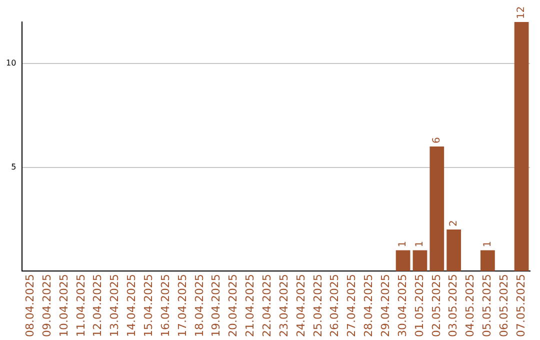  I want to click on data-label: 6, so click(436, 140).